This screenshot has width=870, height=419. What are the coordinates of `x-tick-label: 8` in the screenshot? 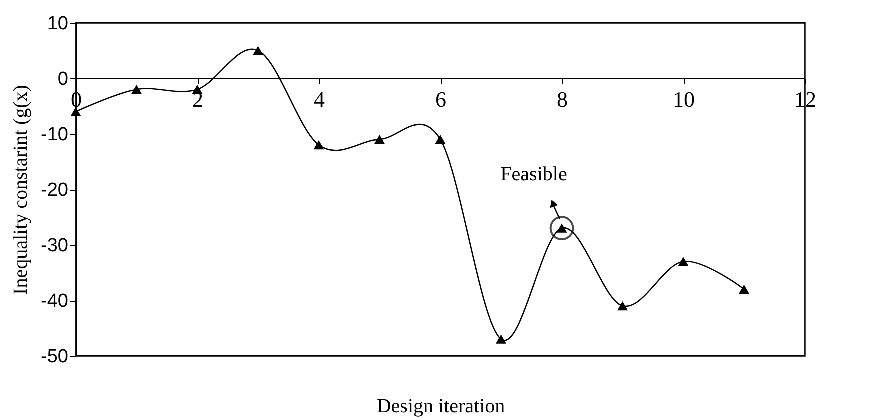 It's located at (562, 99).